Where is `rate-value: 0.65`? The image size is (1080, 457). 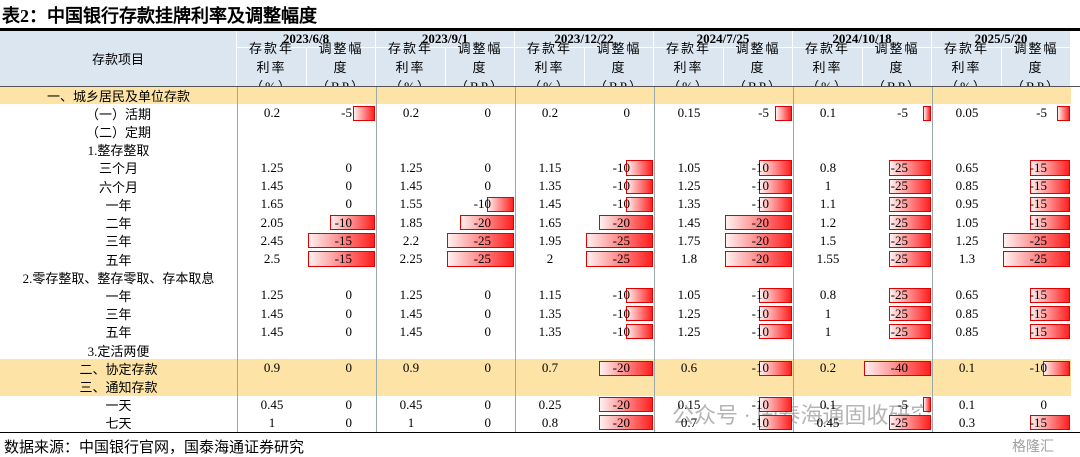
rate-value: 0.65 is located at coordinates (967, 295).